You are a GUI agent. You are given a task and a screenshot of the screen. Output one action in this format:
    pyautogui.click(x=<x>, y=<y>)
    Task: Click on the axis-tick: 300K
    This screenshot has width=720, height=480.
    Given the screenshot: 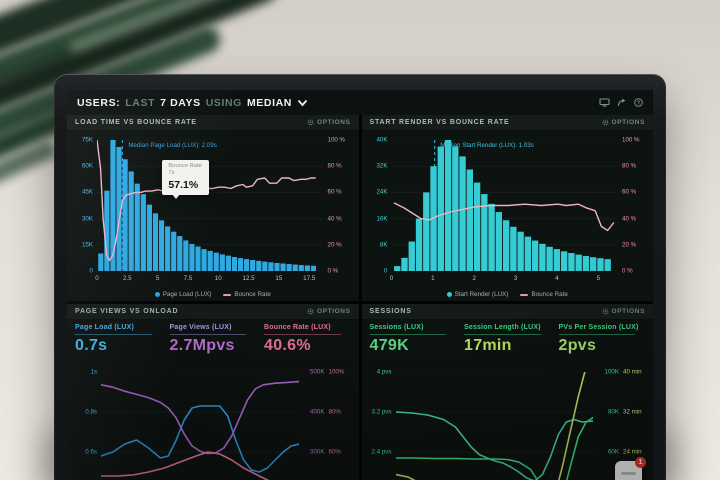 What is the action you would take?
    pyautogui.click(x=317, y=452)
    